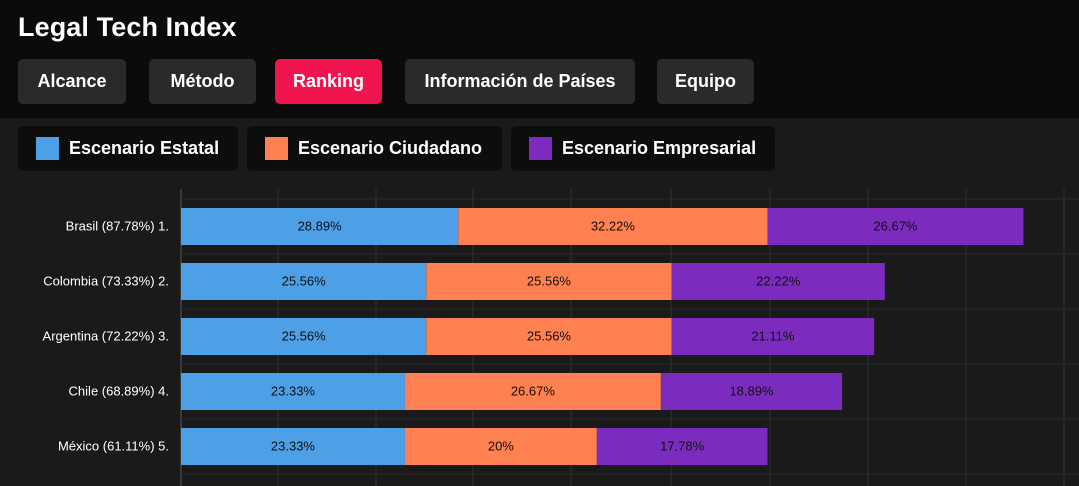 The image size is (1079, 486). I want to click on legend-swatch-estatal, so click(47, 148).